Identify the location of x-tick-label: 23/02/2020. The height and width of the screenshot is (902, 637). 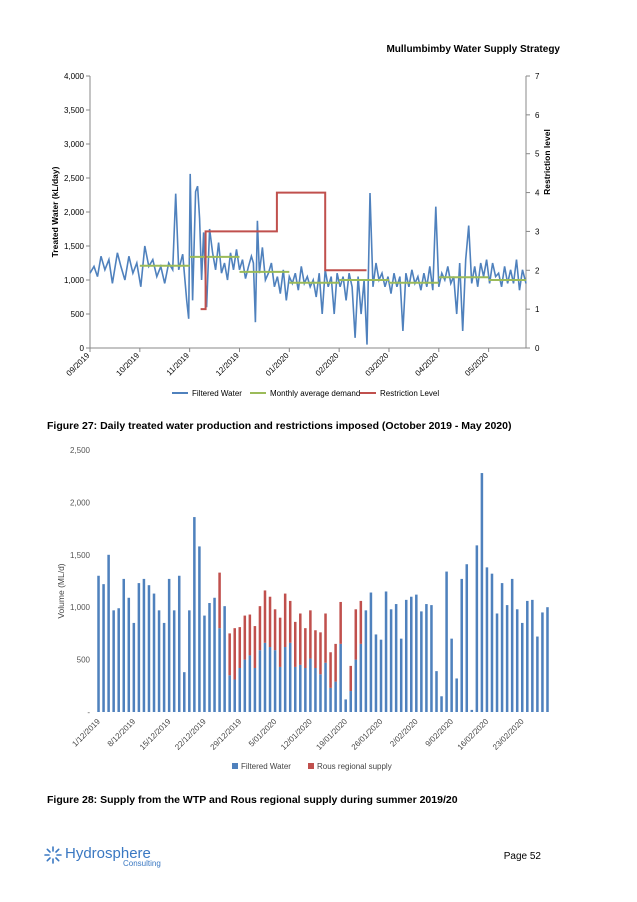
(508, 734).